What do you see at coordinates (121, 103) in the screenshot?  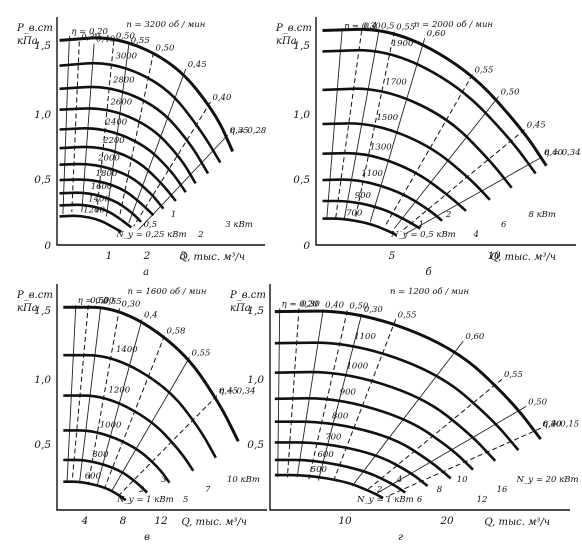 I see `speed-label: 2600` at bounding box center [121, 103].